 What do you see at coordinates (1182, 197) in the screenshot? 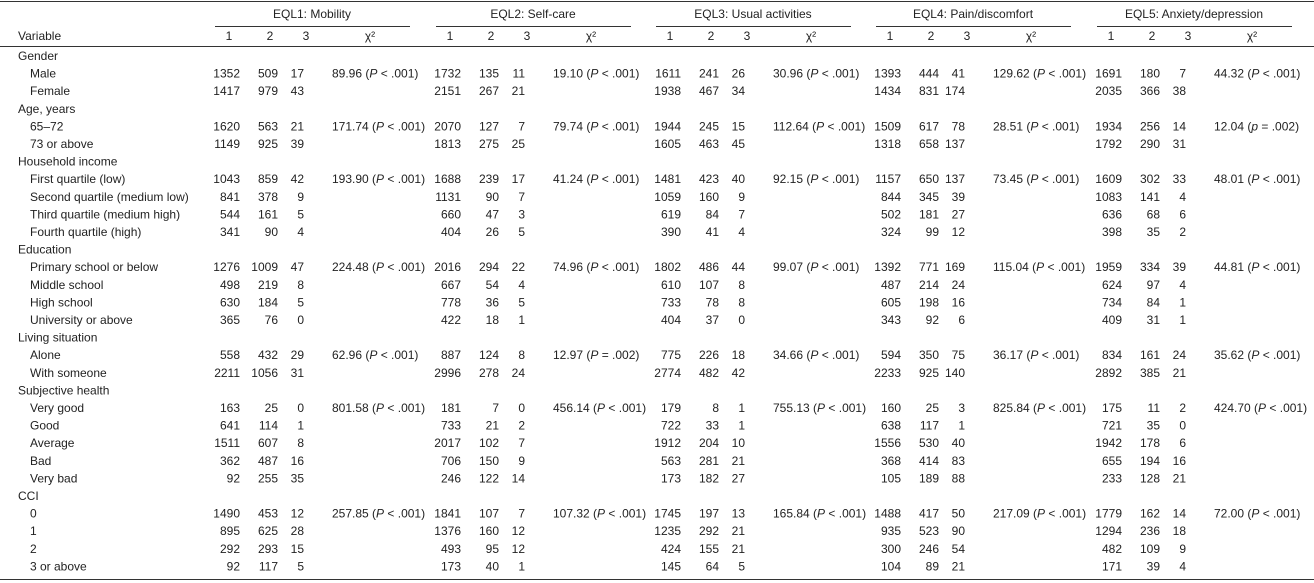
I see `count-cell: 4` at bounding box center [1182, 197].